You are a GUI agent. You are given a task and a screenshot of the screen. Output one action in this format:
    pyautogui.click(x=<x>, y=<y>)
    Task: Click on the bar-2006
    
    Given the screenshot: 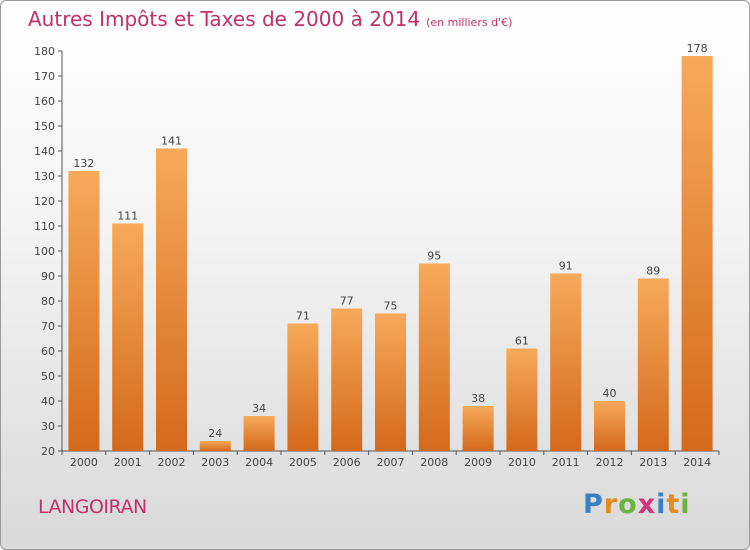 What is the action you would take?
    pyautogui.click(x=347, y=379)
    